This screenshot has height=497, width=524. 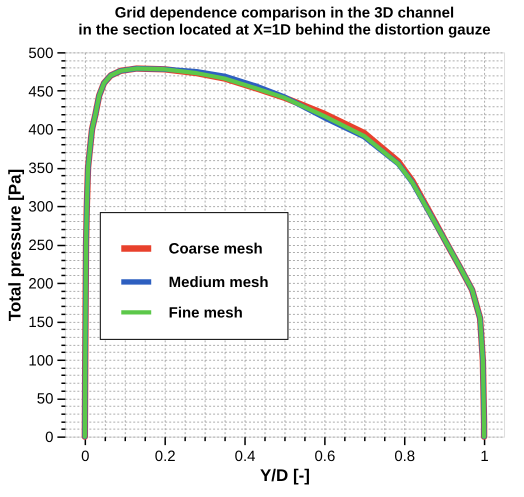 I want to click on legend-label: Fine mesh, so click(x=205, y=313).